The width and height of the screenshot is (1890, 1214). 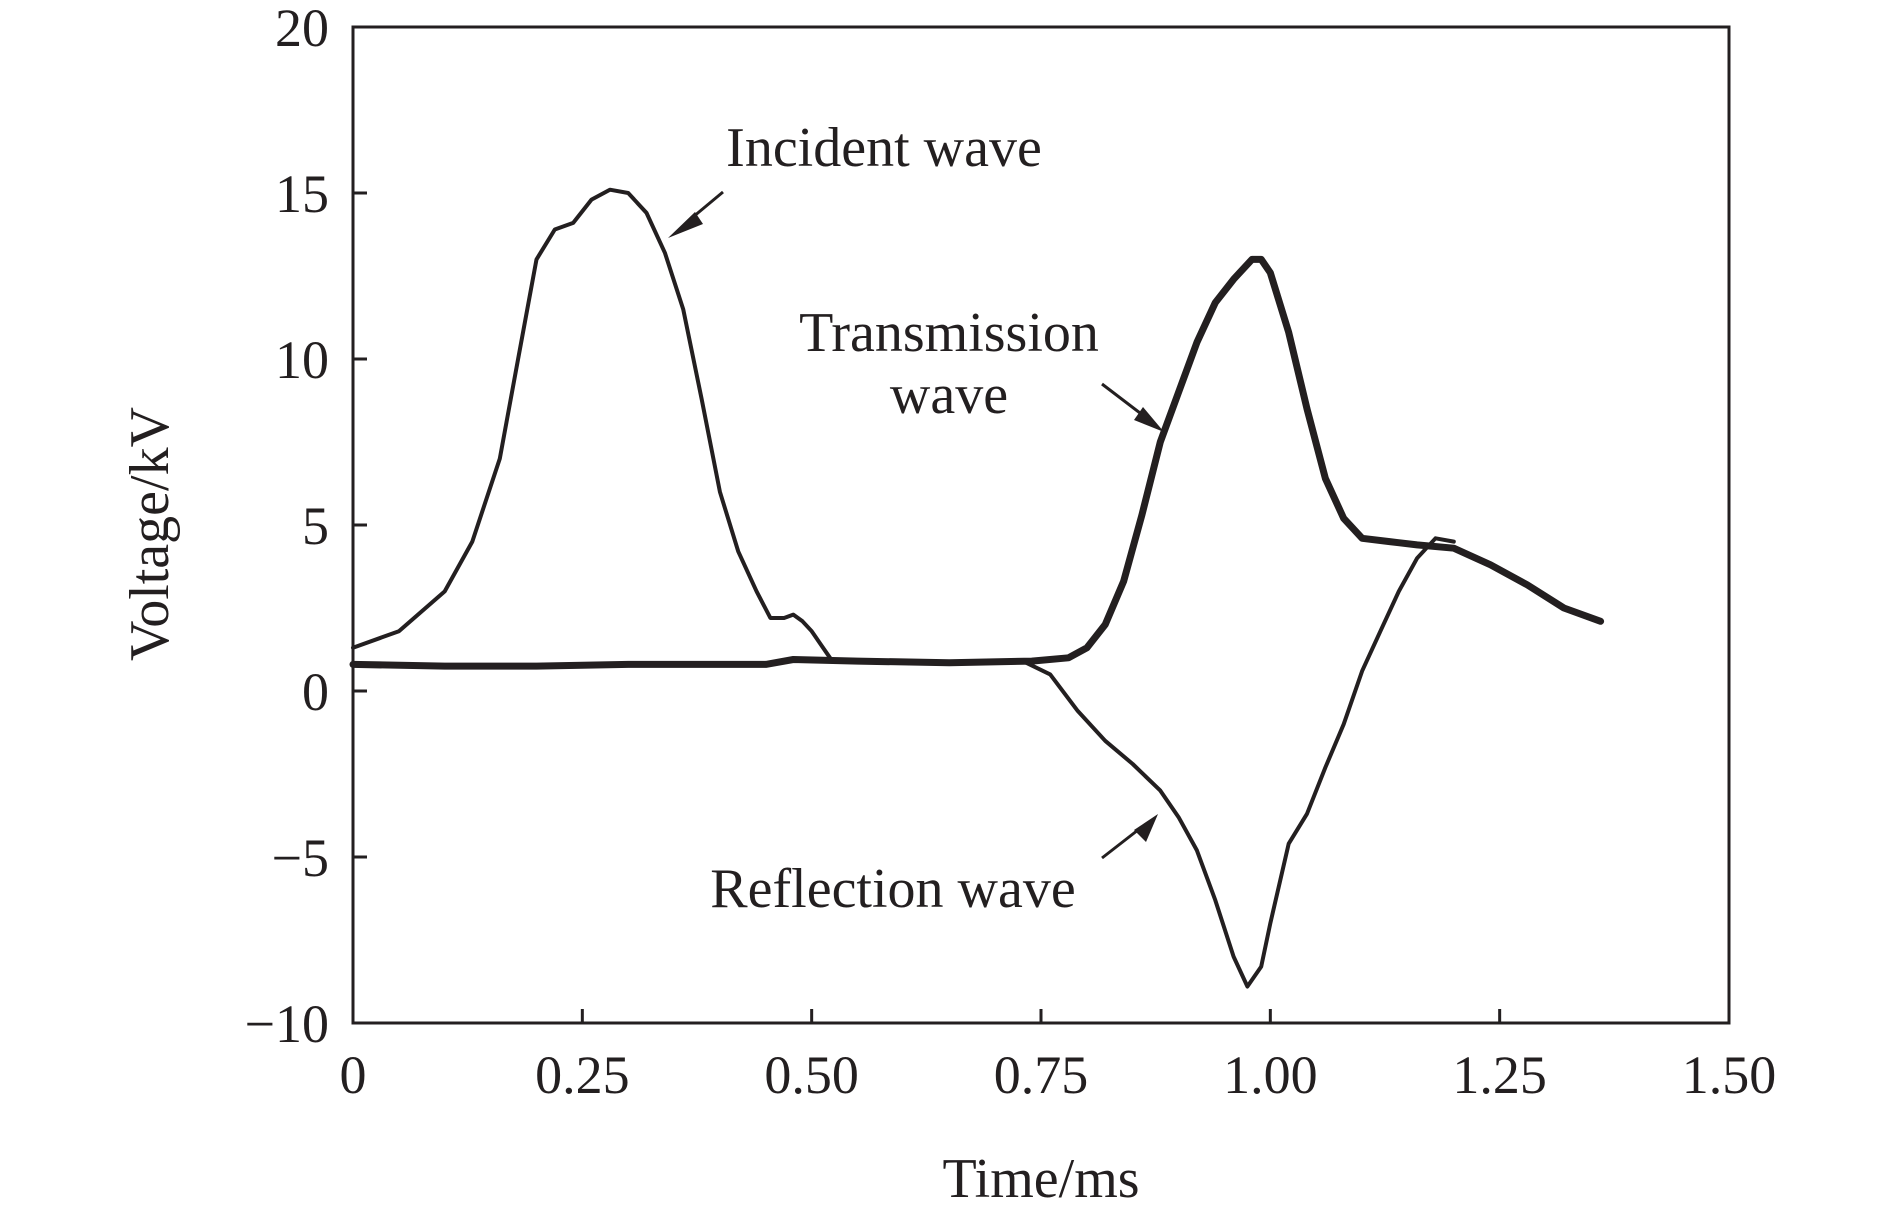 I want to click on y-tick-labels: −10 −5 0 5 10 15 20, so click(x=287, y=527).